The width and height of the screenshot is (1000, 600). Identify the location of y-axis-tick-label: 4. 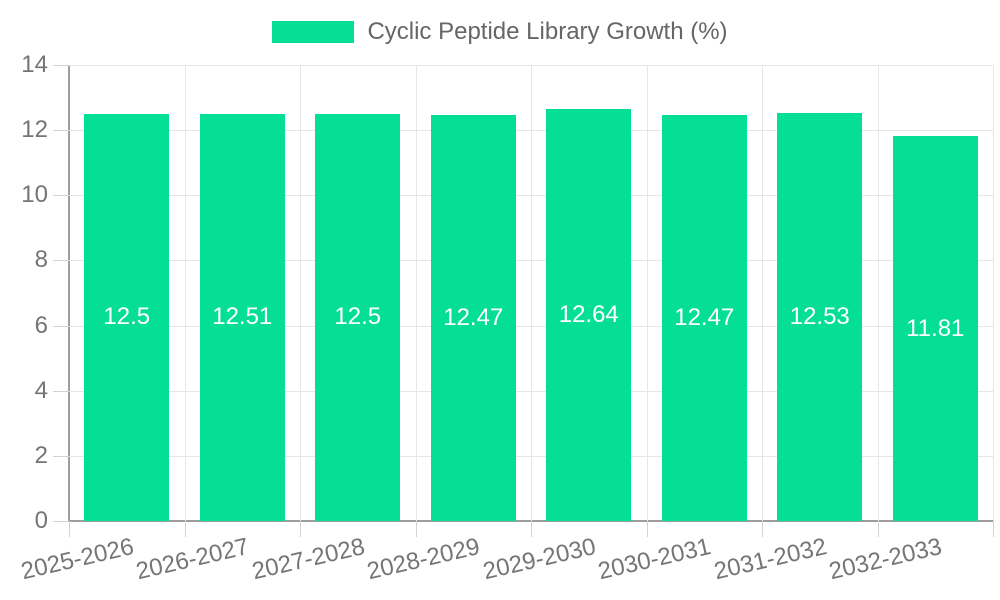
(41, 390).